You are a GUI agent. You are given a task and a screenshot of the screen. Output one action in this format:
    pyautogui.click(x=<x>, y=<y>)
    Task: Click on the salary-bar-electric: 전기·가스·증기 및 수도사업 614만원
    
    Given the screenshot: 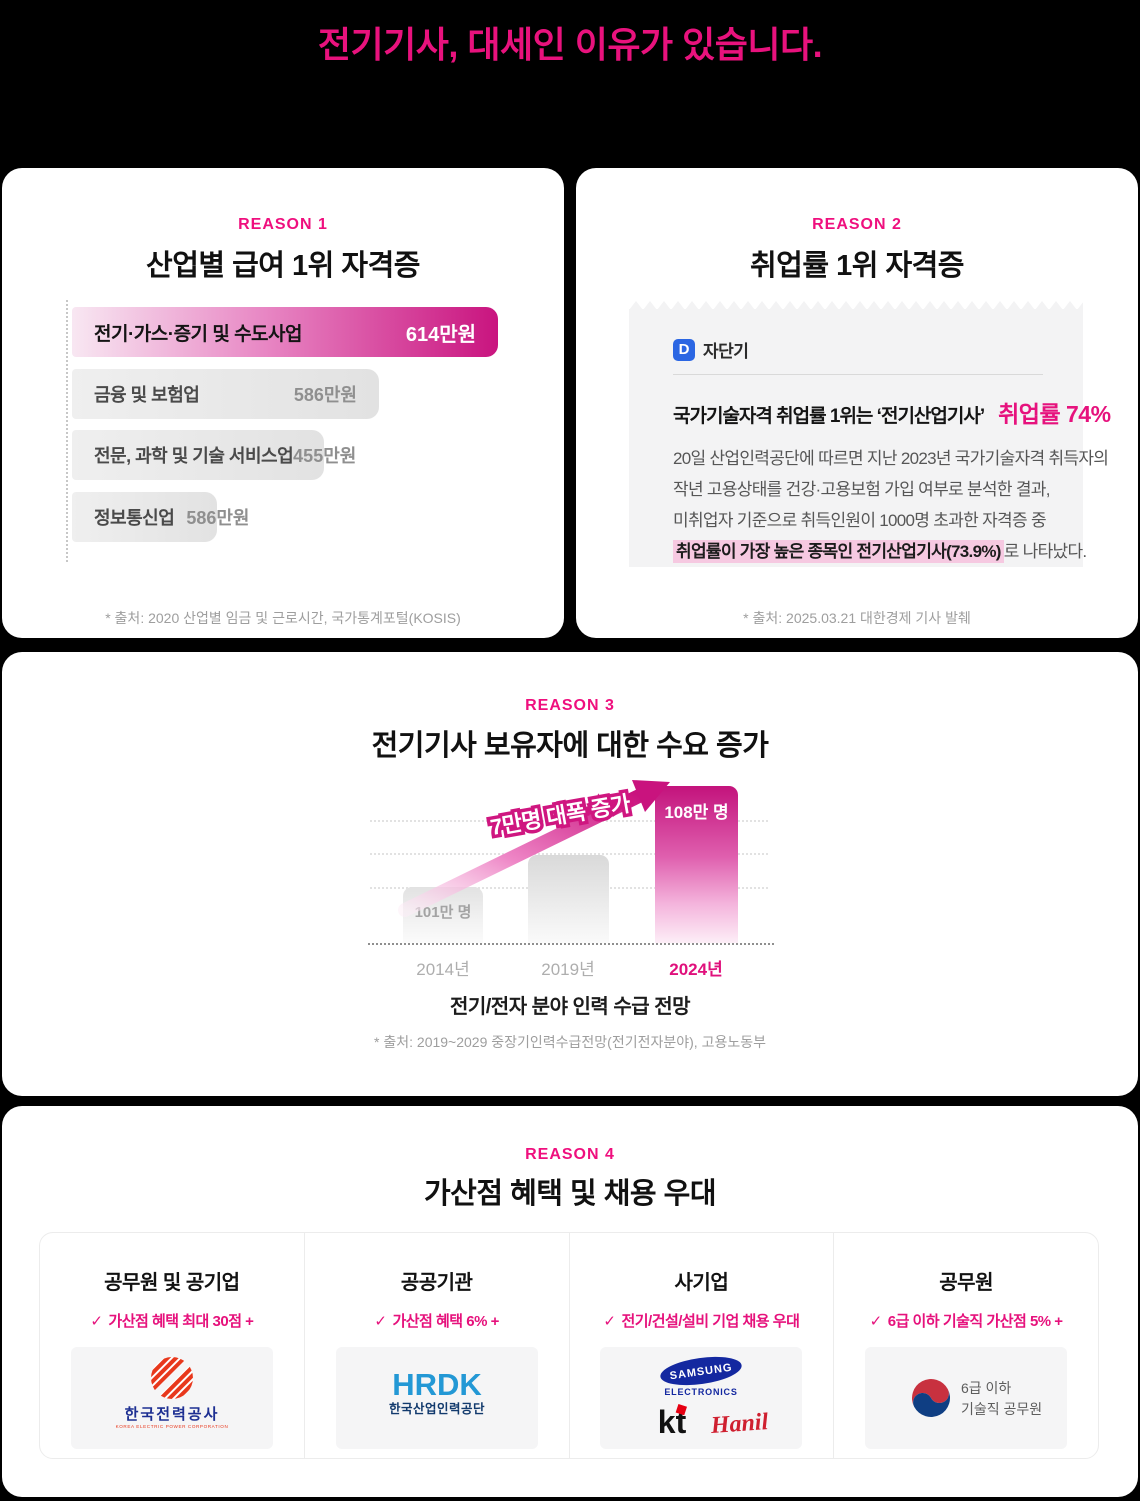 What is the action you would take?
    pyautogui.click(x=285, y=332)
    